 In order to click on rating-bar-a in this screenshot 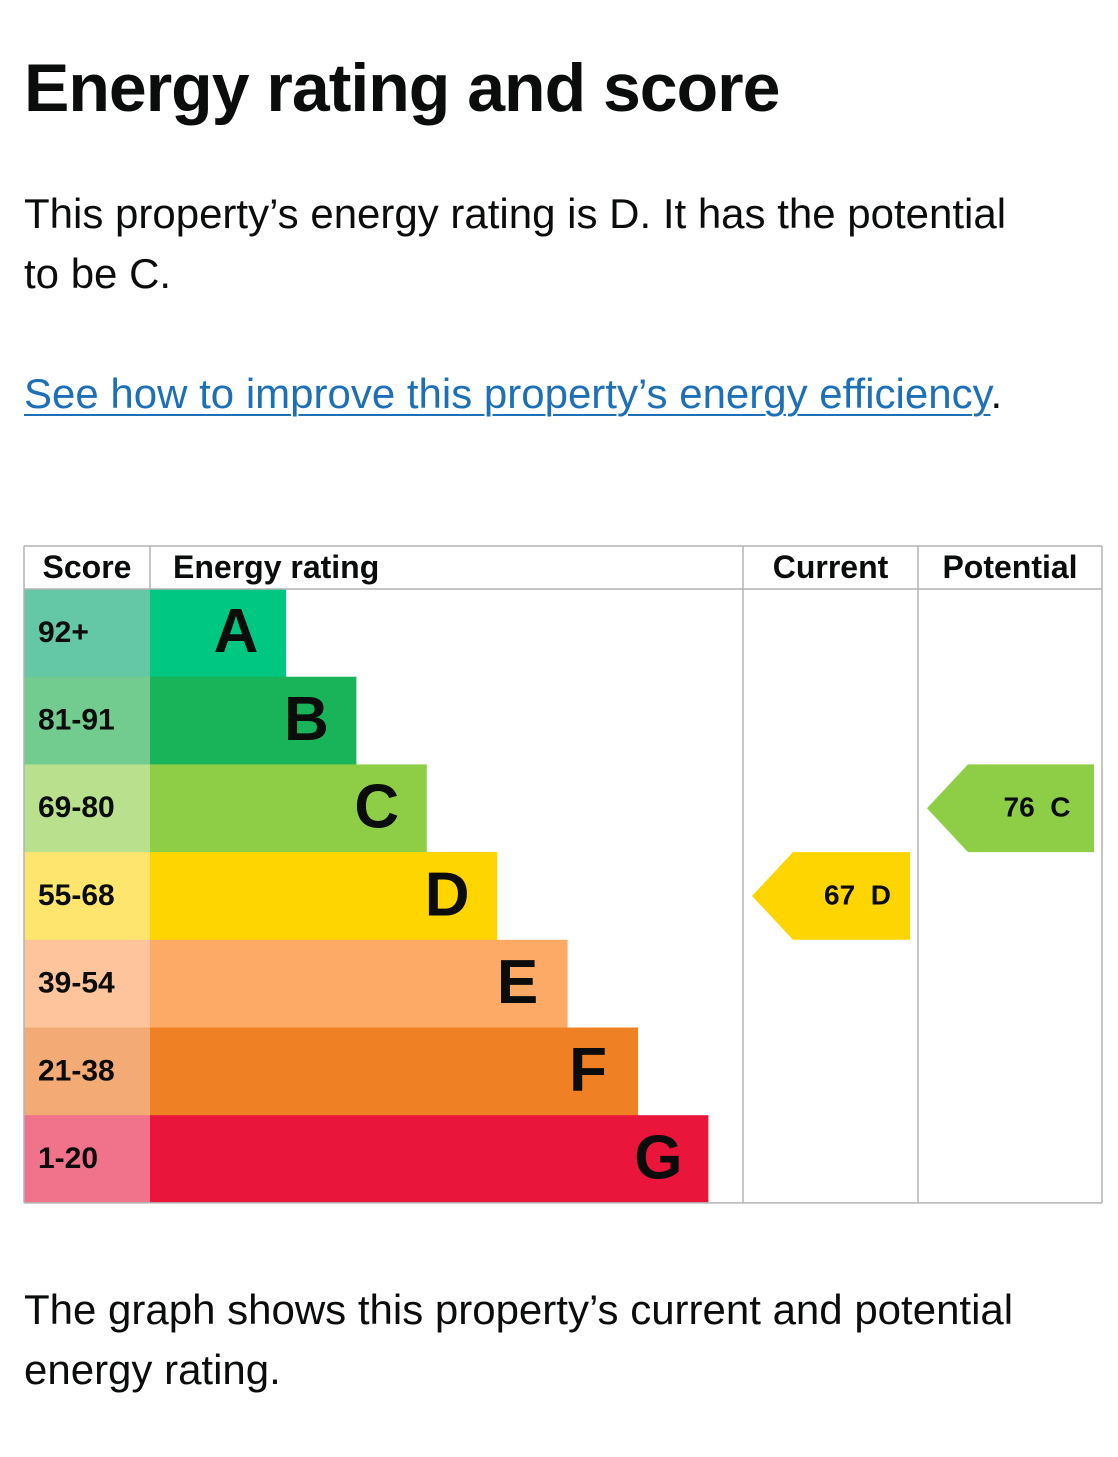, I will do `click(218, 633)`.